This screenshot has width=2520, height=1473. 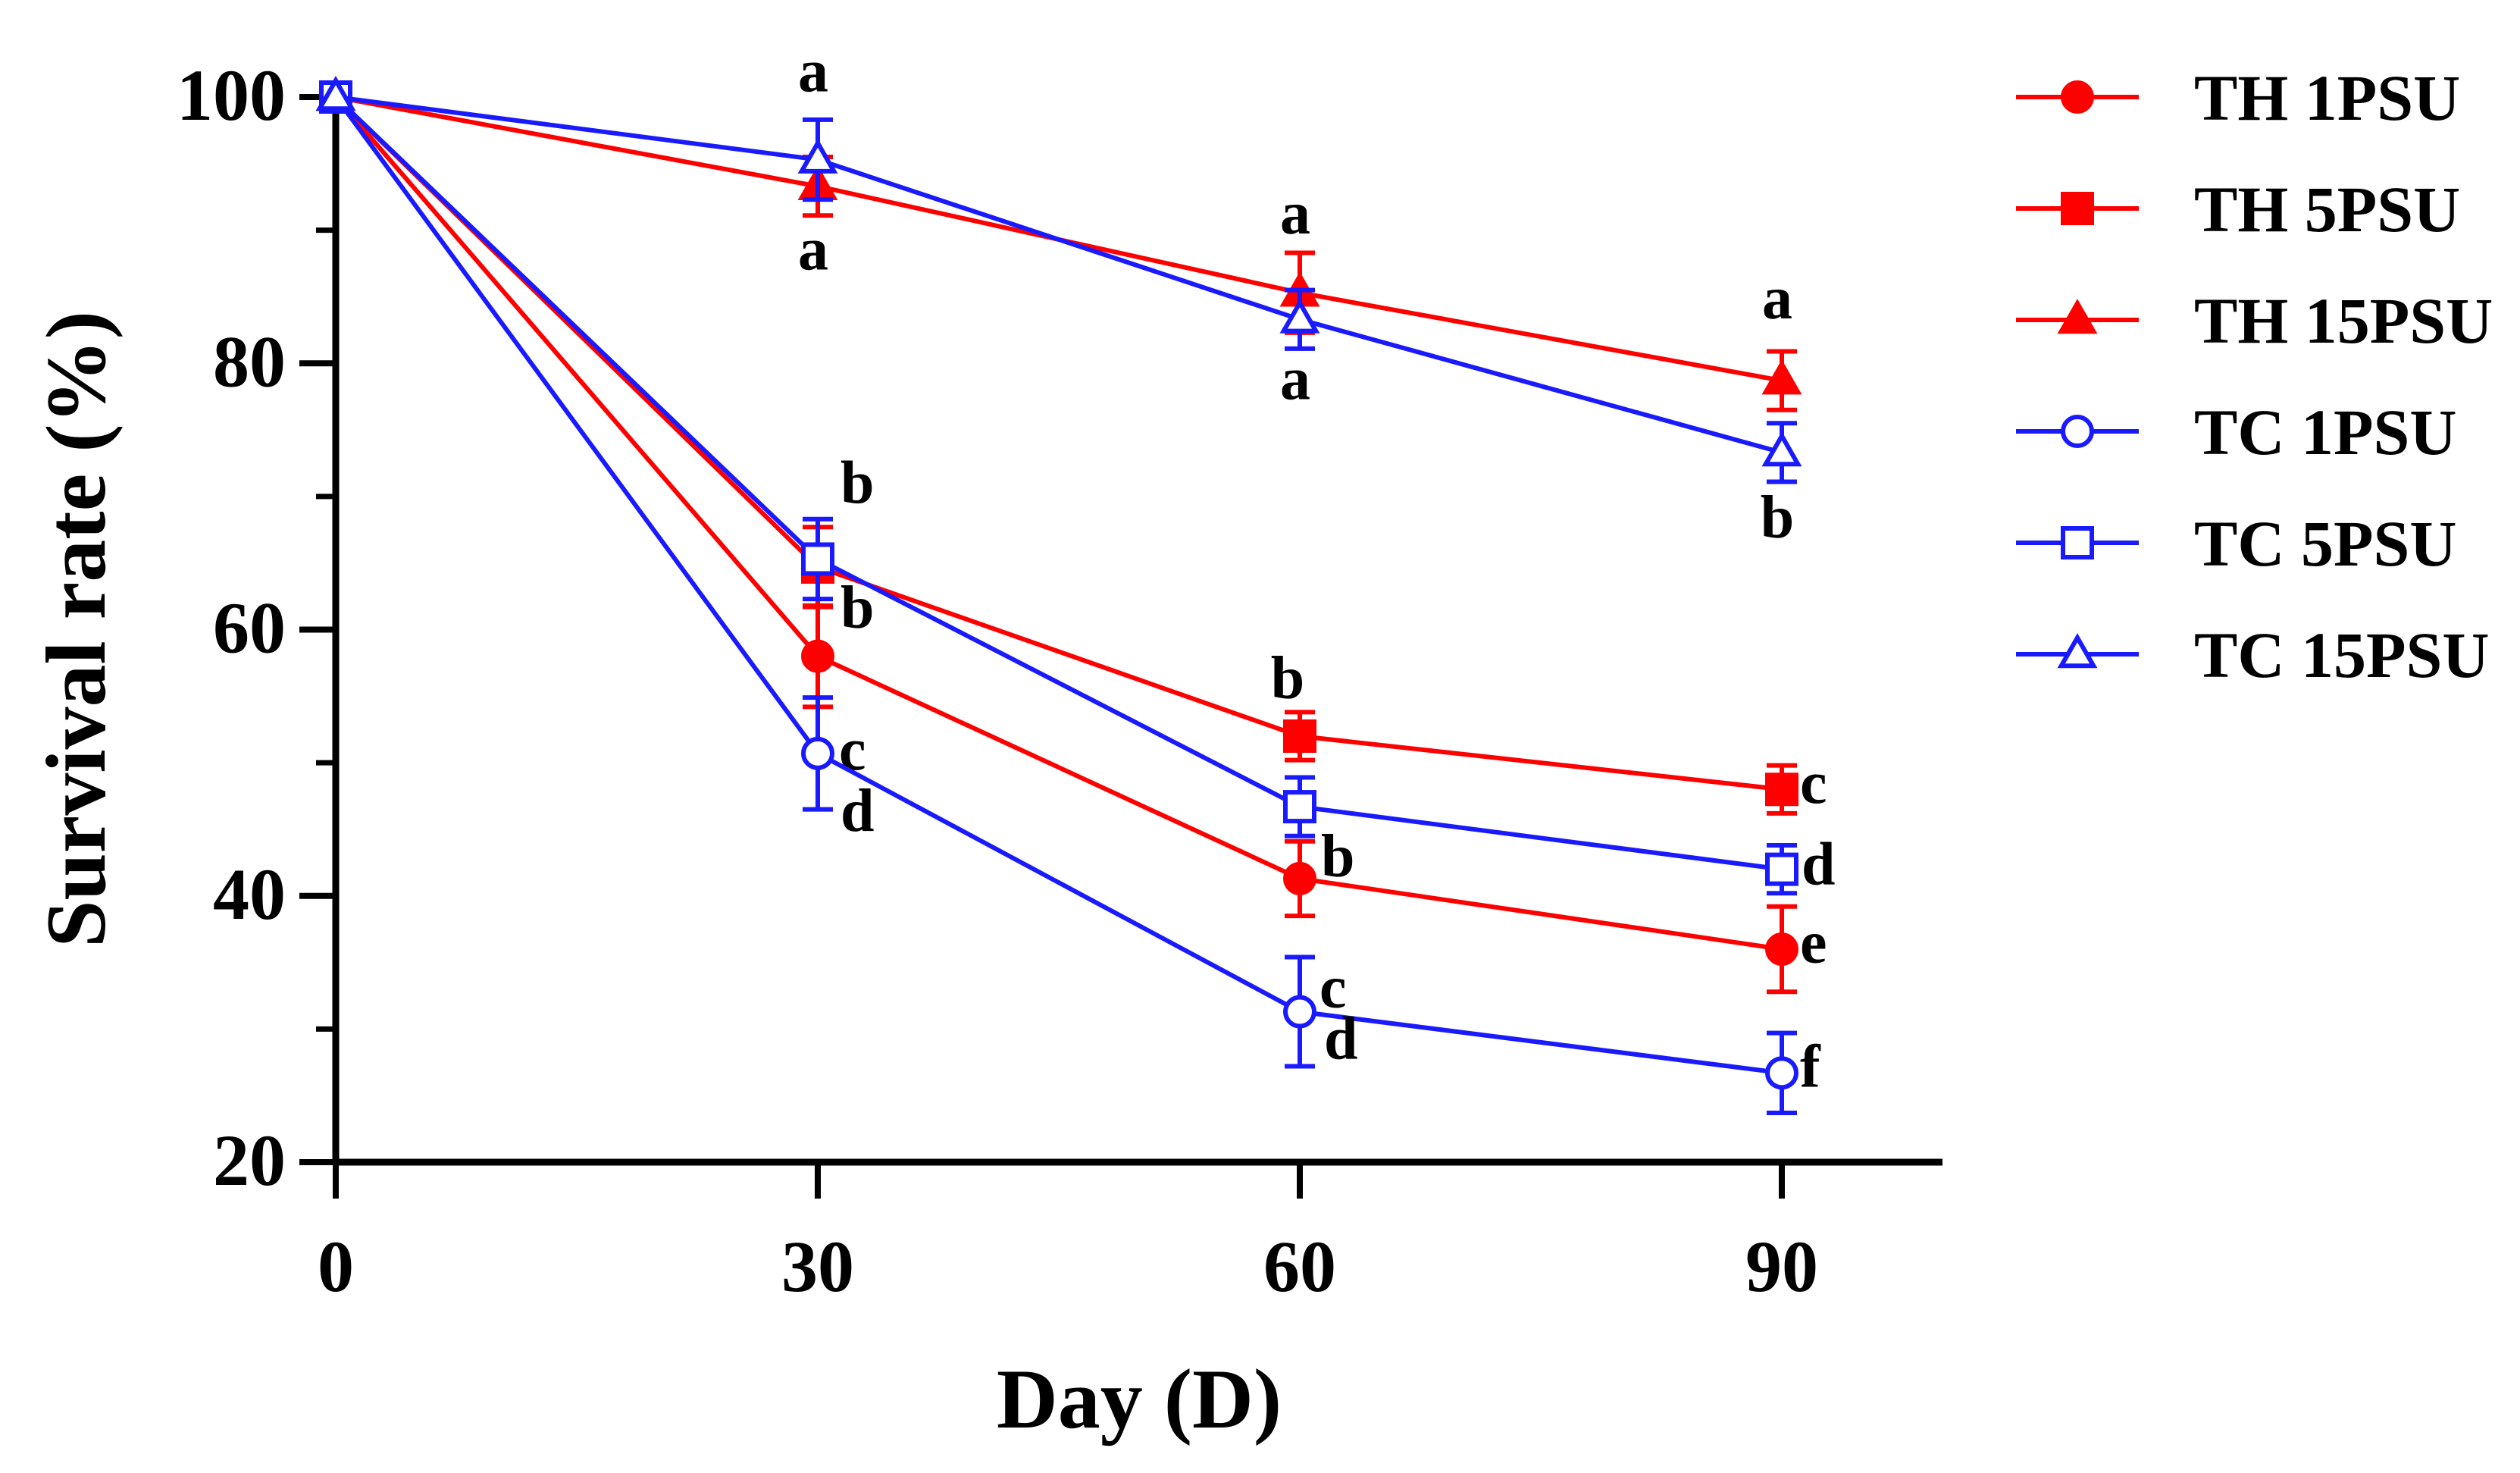 What do you see at coordinates (249, 628) in the screenshot?
I see `y-tick-label: 60` at bounding box center [249, 628].